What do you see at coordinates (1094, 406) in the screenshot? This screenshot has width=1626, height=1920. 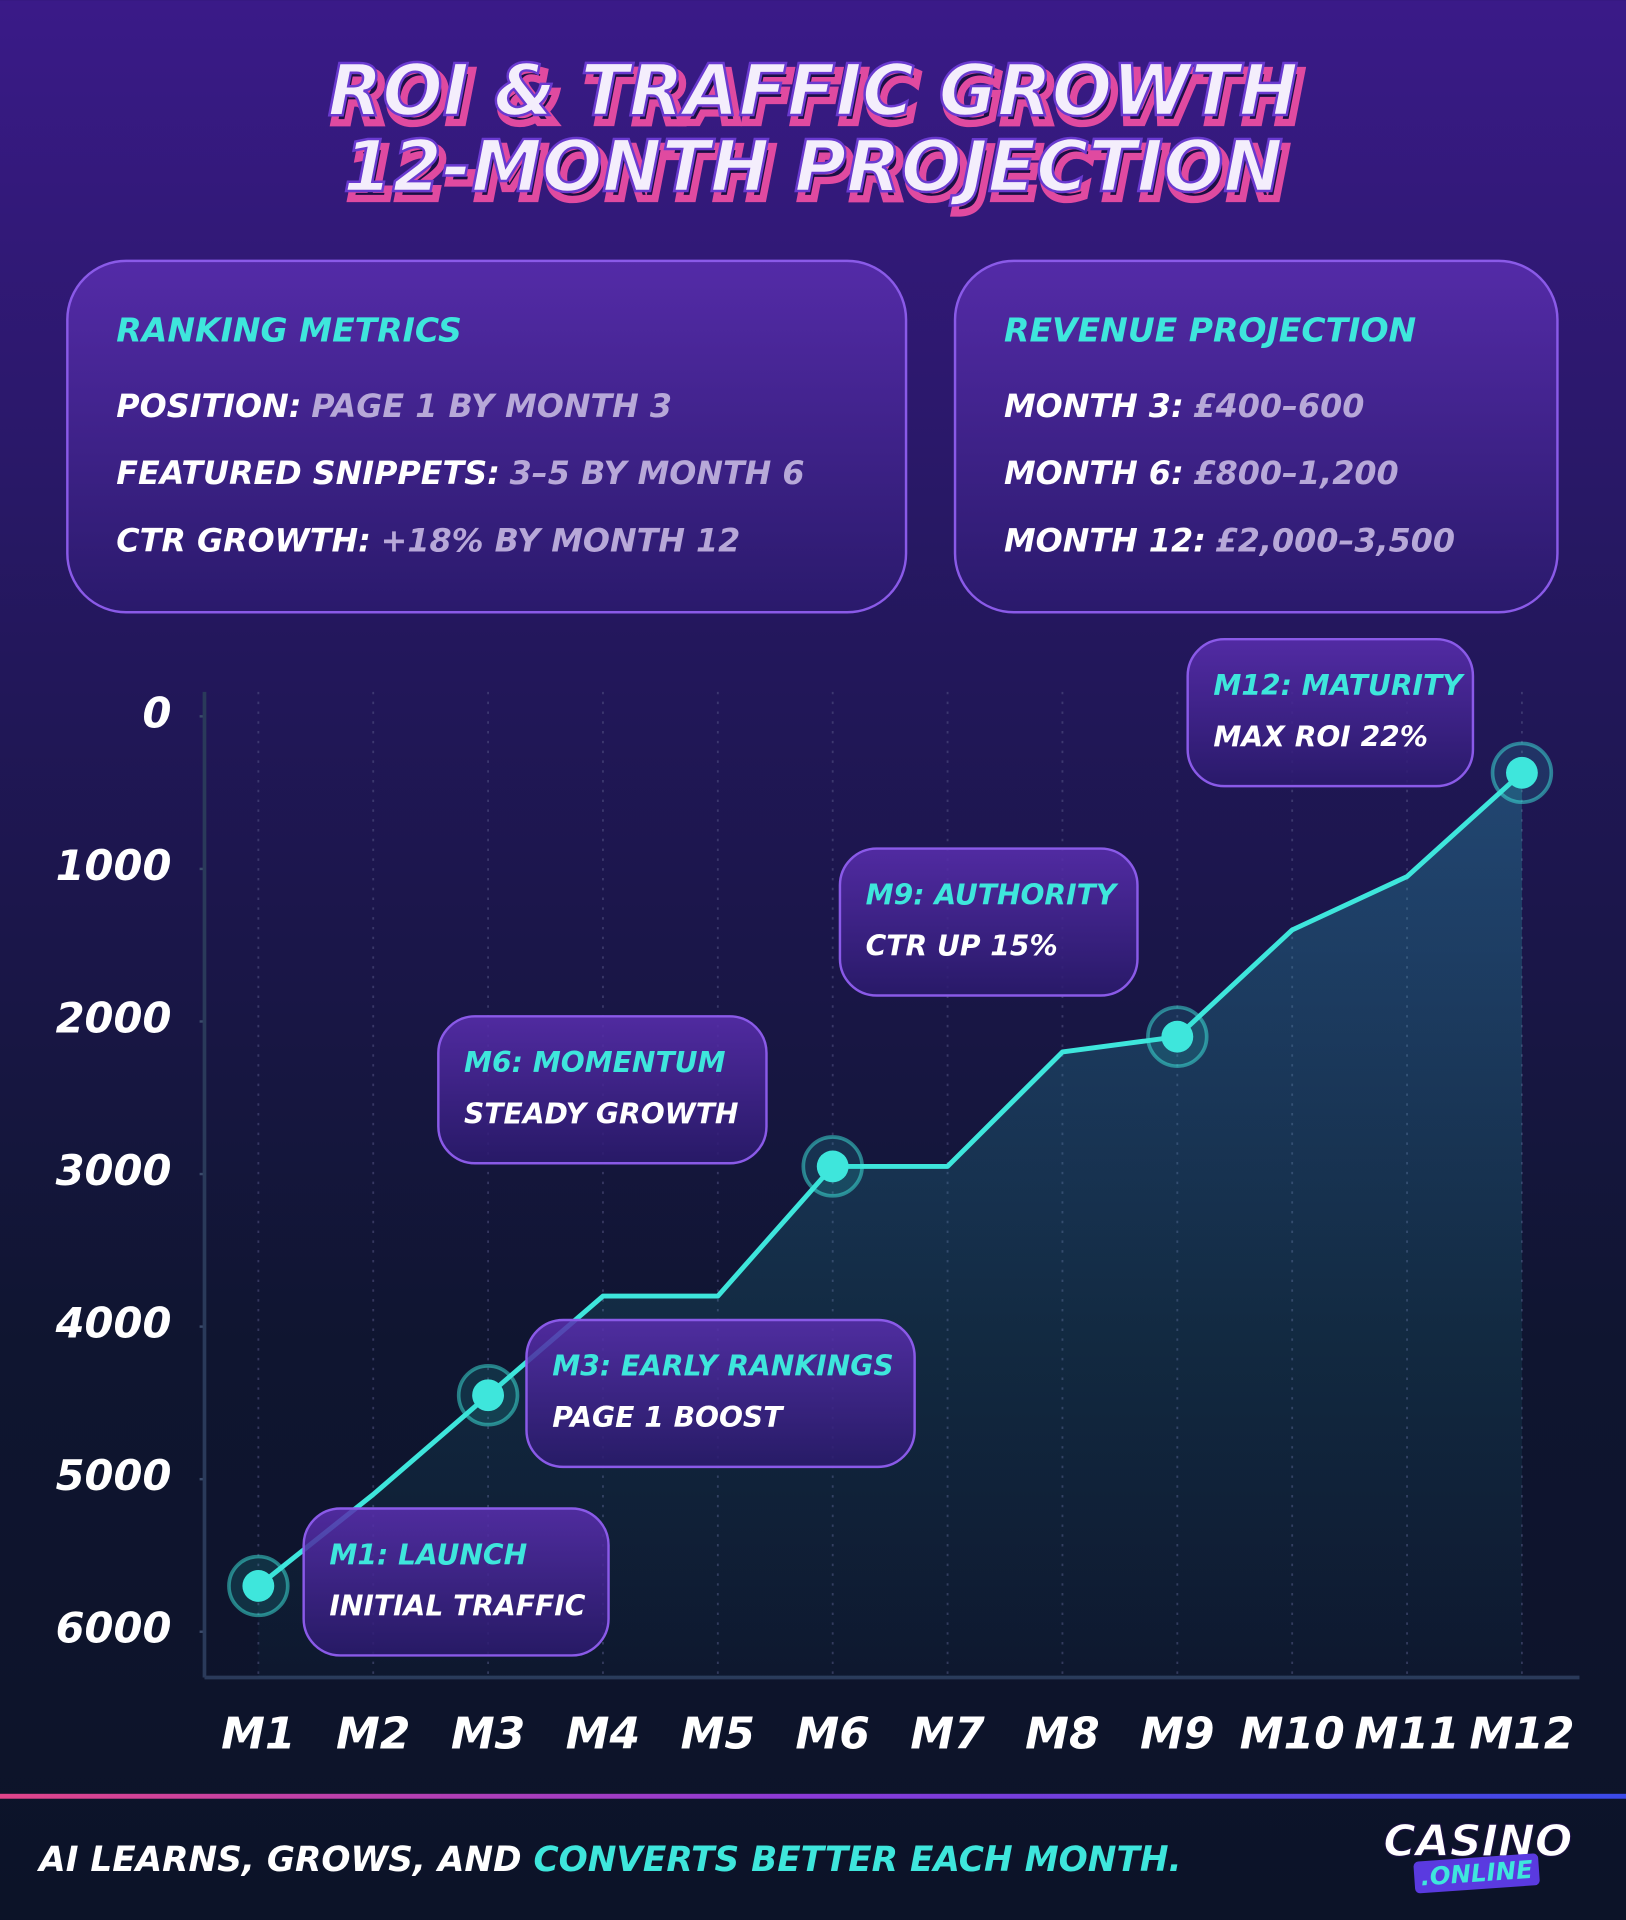 I see `text-span: MONTH 3:` at bounding box center [1094, 406].